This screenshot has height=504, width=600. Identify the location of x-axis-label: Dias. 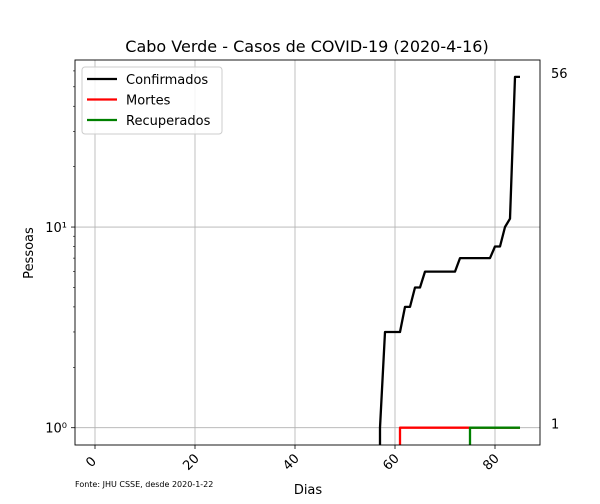
(308, 490).